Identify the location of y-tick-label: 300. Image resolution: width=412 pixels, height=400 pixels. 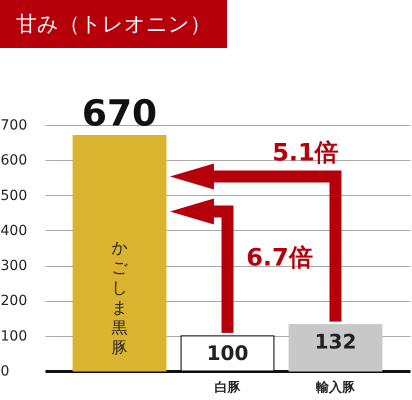
(14, 266).